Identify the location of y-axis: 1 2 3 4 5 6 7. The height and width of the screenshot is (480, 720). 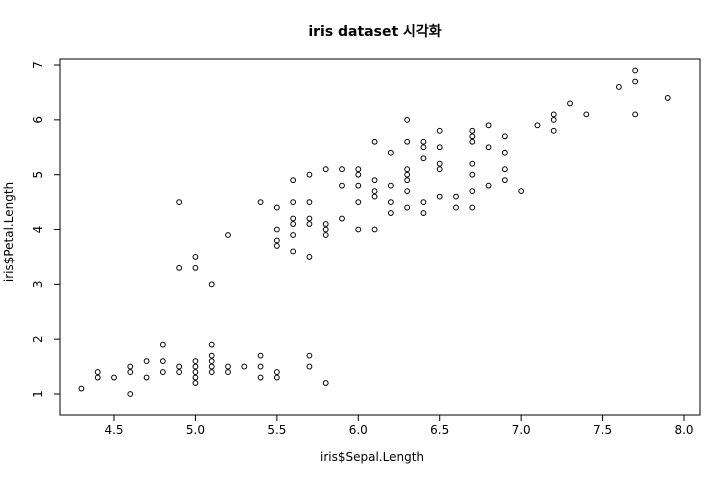
(46, 229).